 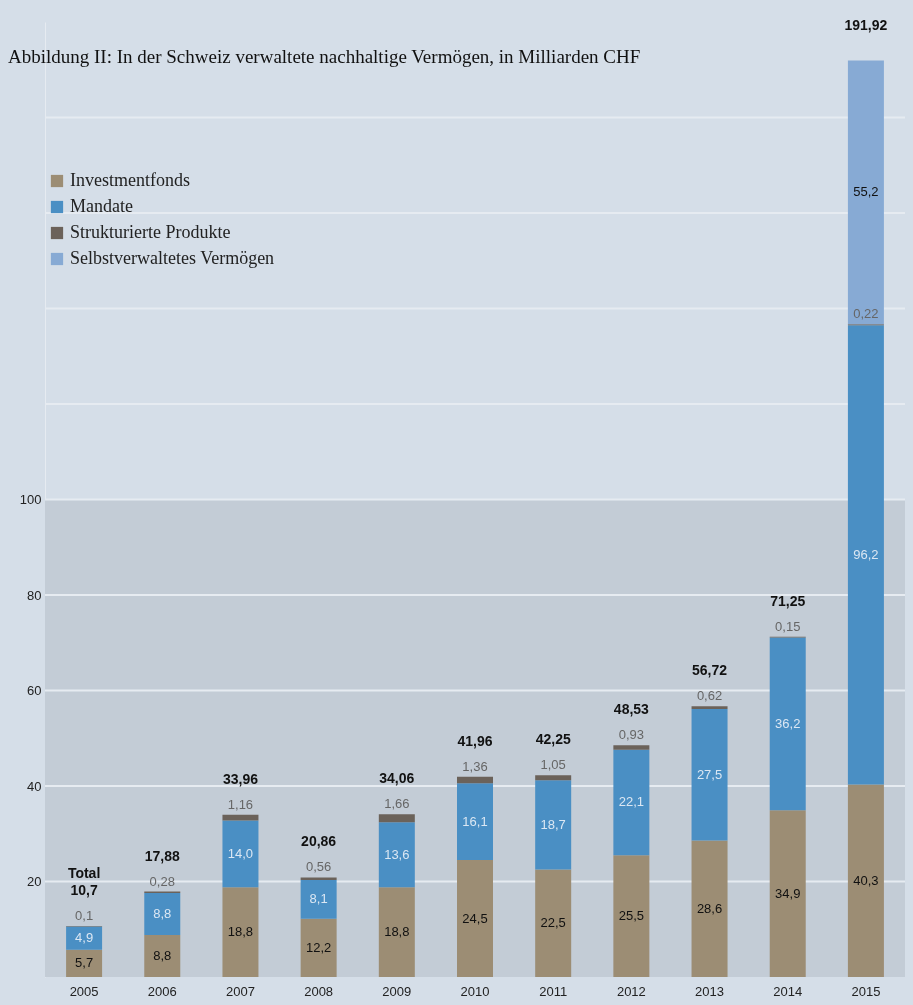 I want to click on data-label: 0,93, so click(x=631, y=735).